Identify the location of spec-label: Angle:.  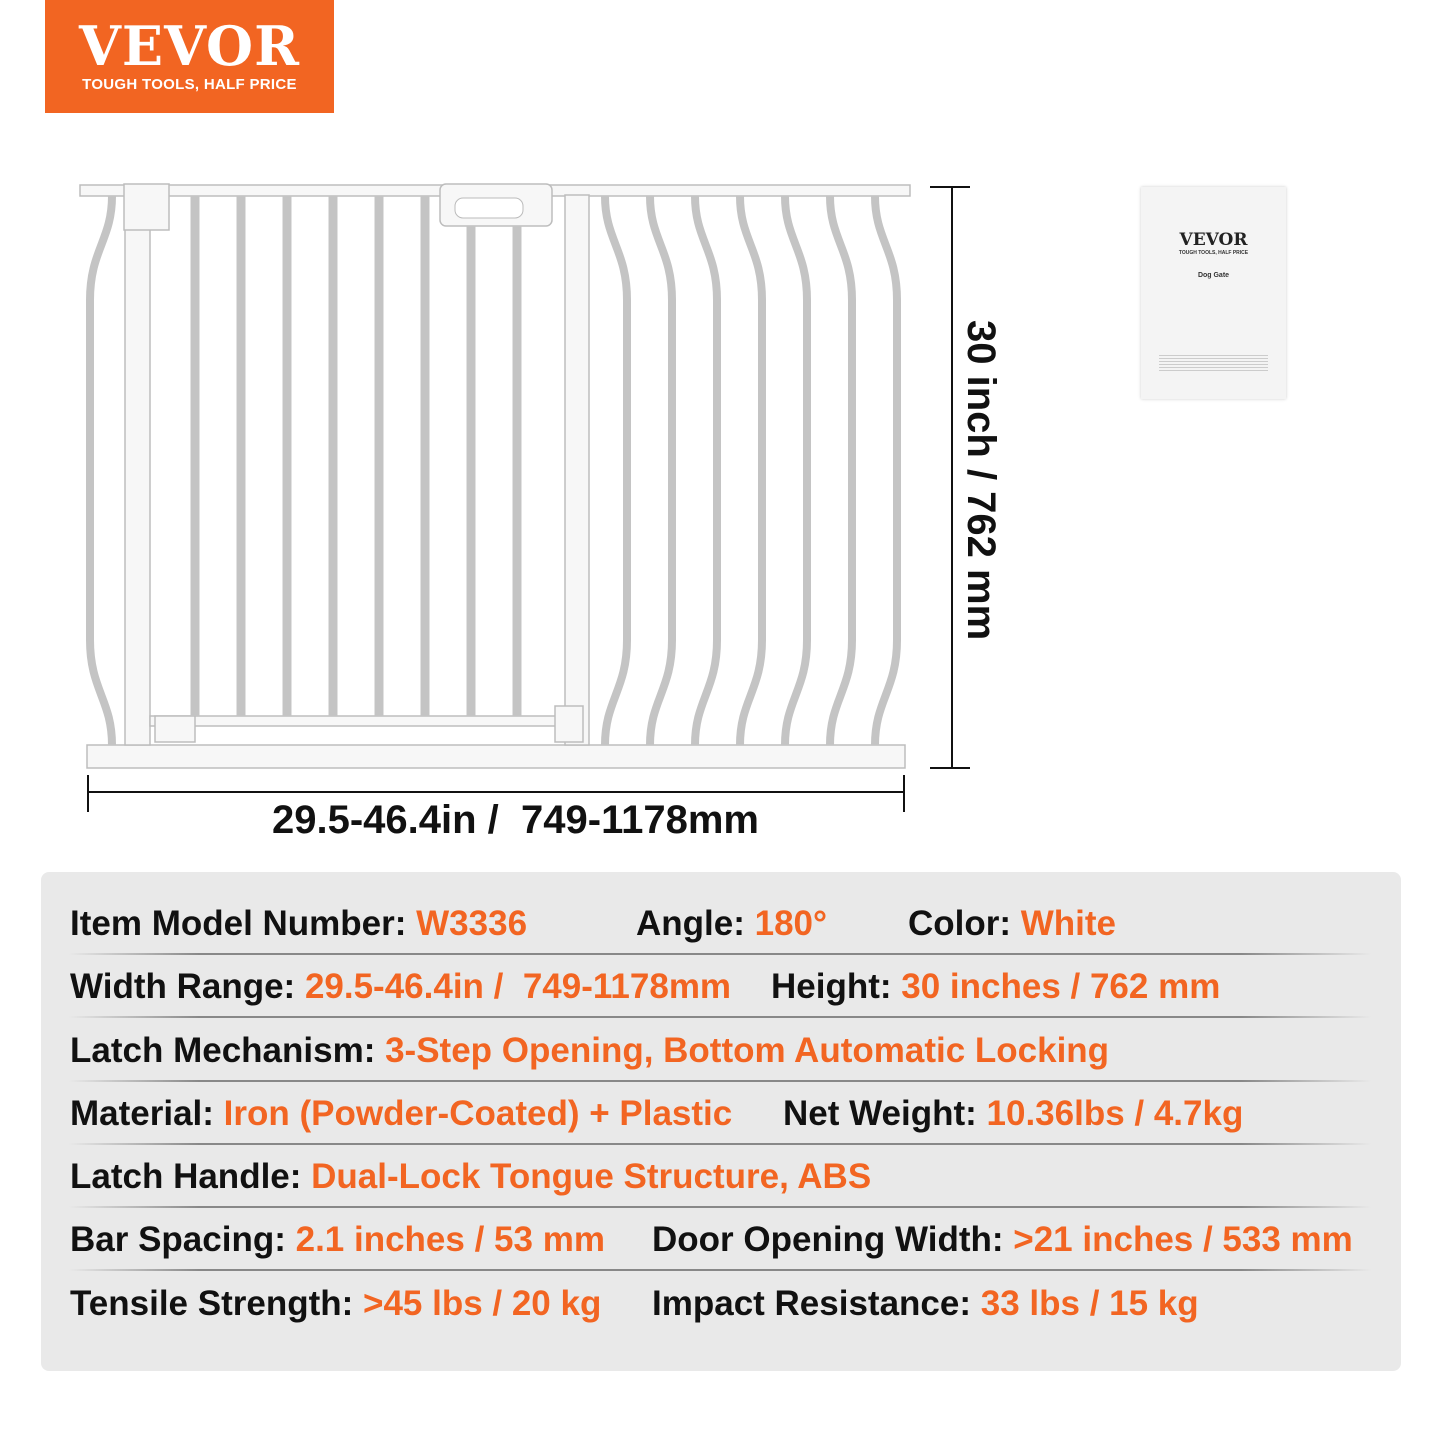
(695, 923).